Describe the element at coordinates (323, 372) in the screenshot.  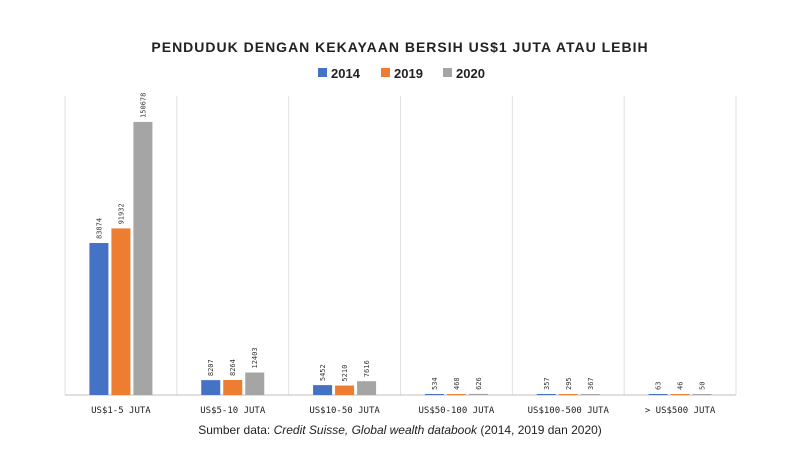
I see `value-label-2014-2: 5452` at that location.